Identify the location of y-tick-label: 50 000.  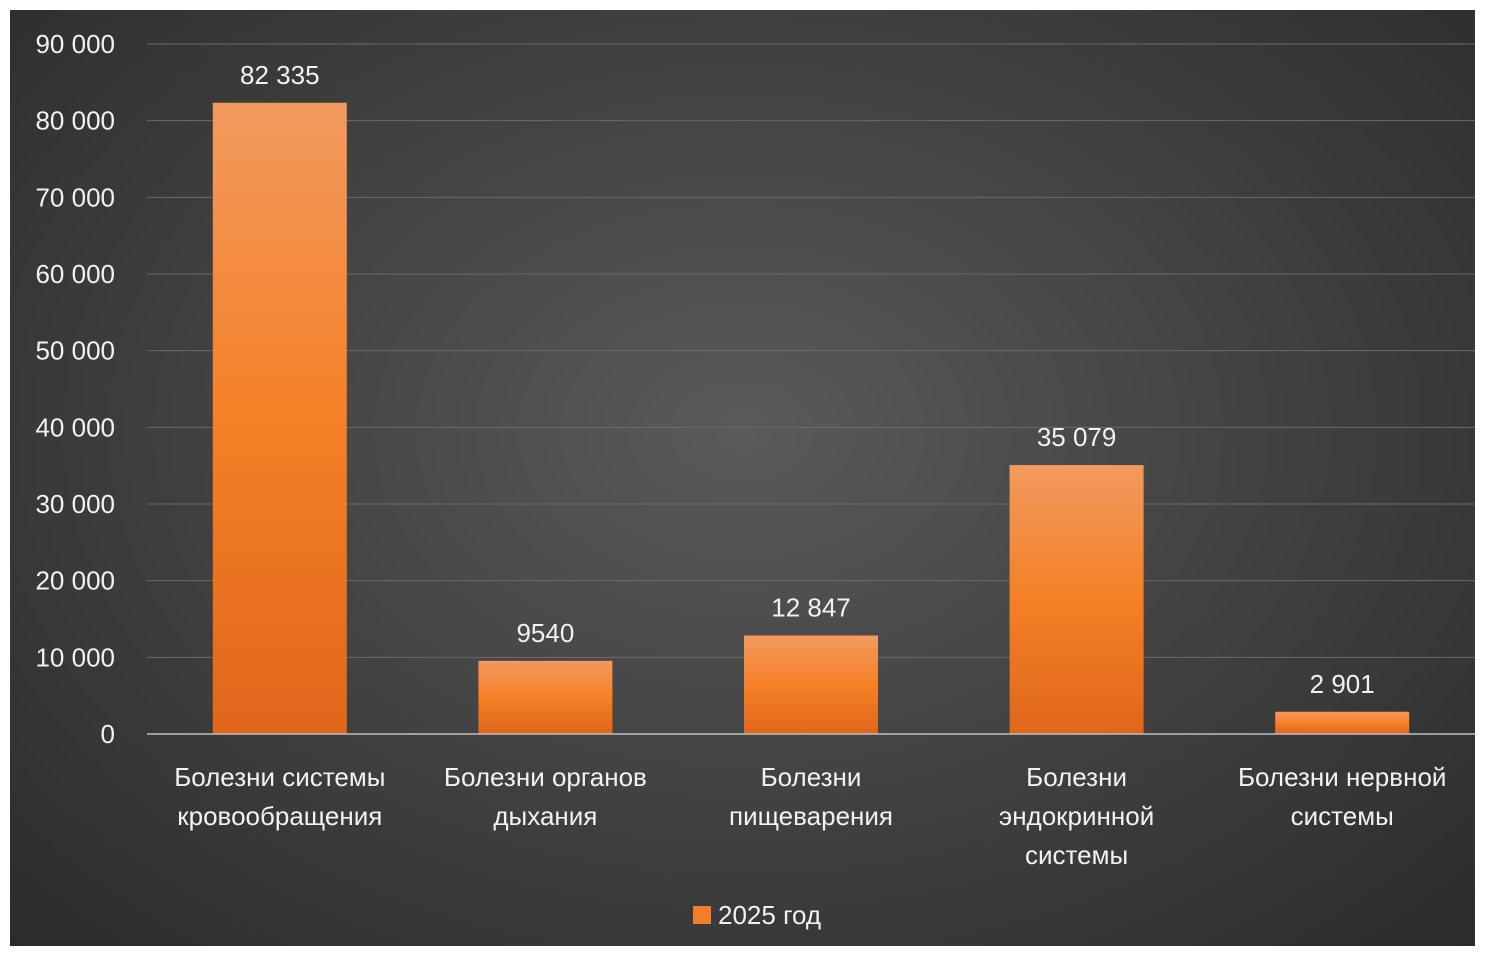
(75, 351).